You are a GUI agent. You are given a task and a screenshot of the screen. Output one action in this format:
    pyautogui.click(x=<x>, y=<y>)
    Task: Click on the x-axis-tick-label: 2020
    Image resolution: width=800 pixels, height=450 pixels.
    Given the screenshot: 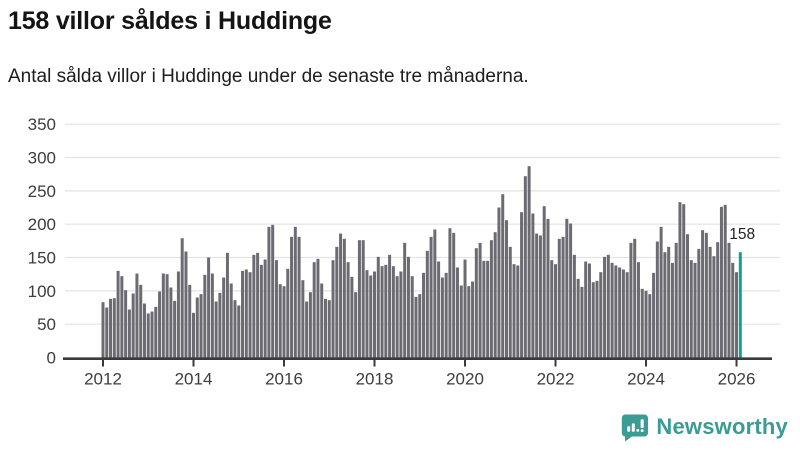 What is the action you would take?
    pyautogui.click(x=465, y=379)
    